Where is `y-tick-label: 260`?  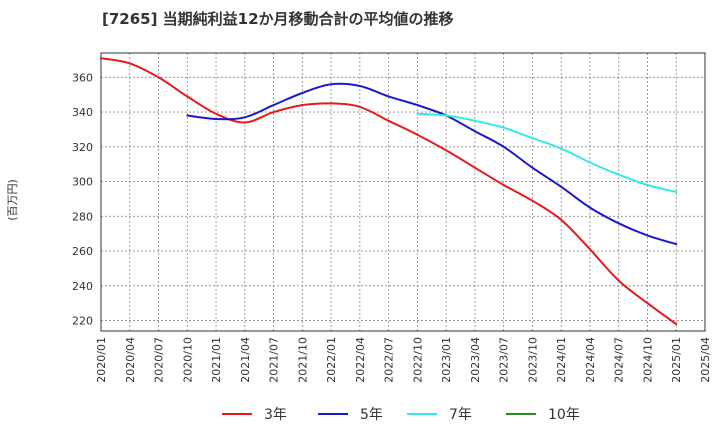
y-tick-label: 260 is located at coordinates (82, 251).